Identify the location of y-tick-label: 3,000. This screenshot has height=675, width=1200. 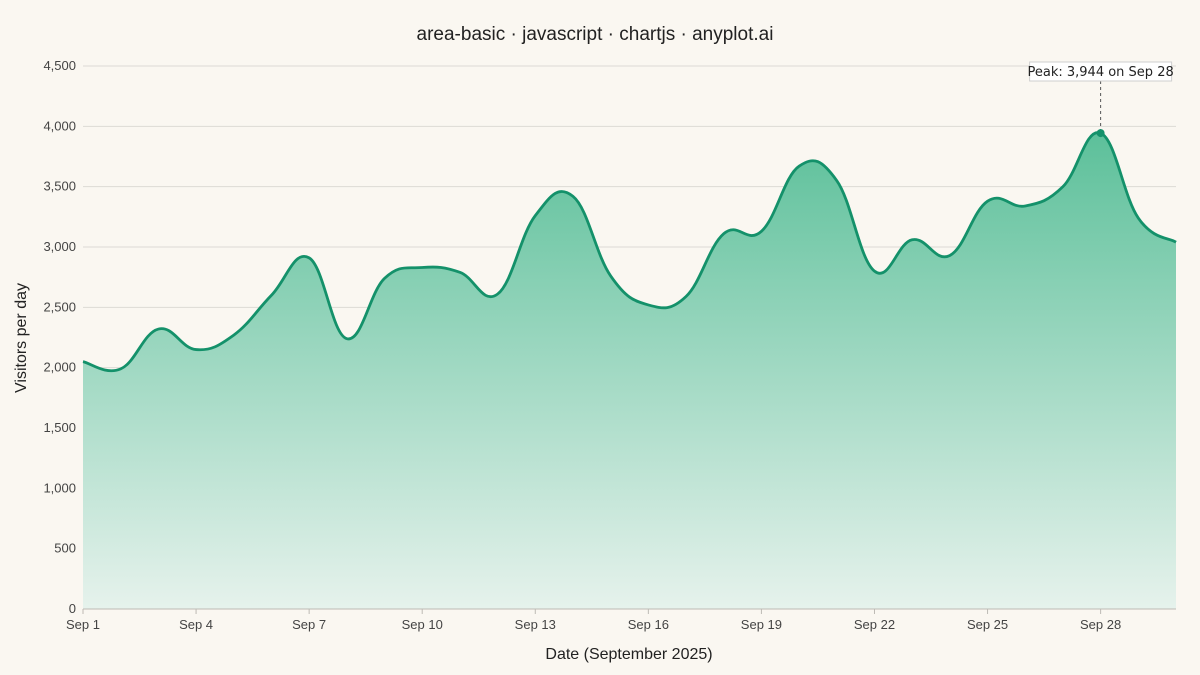
(59, 246).